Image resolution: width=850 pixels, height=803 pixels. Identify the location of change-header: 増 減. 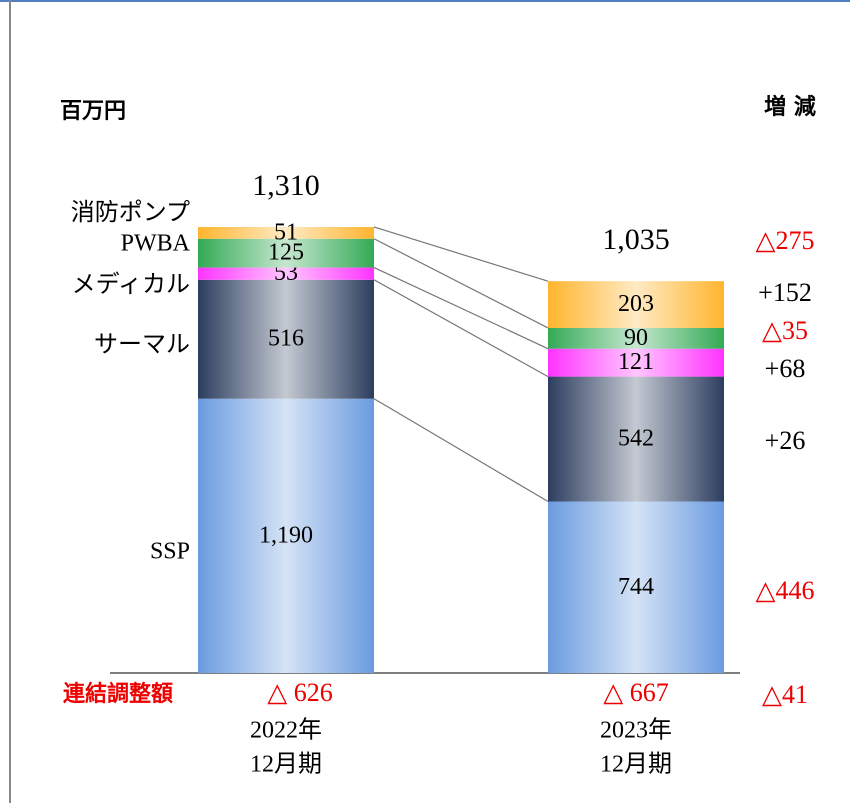
(790, 107).